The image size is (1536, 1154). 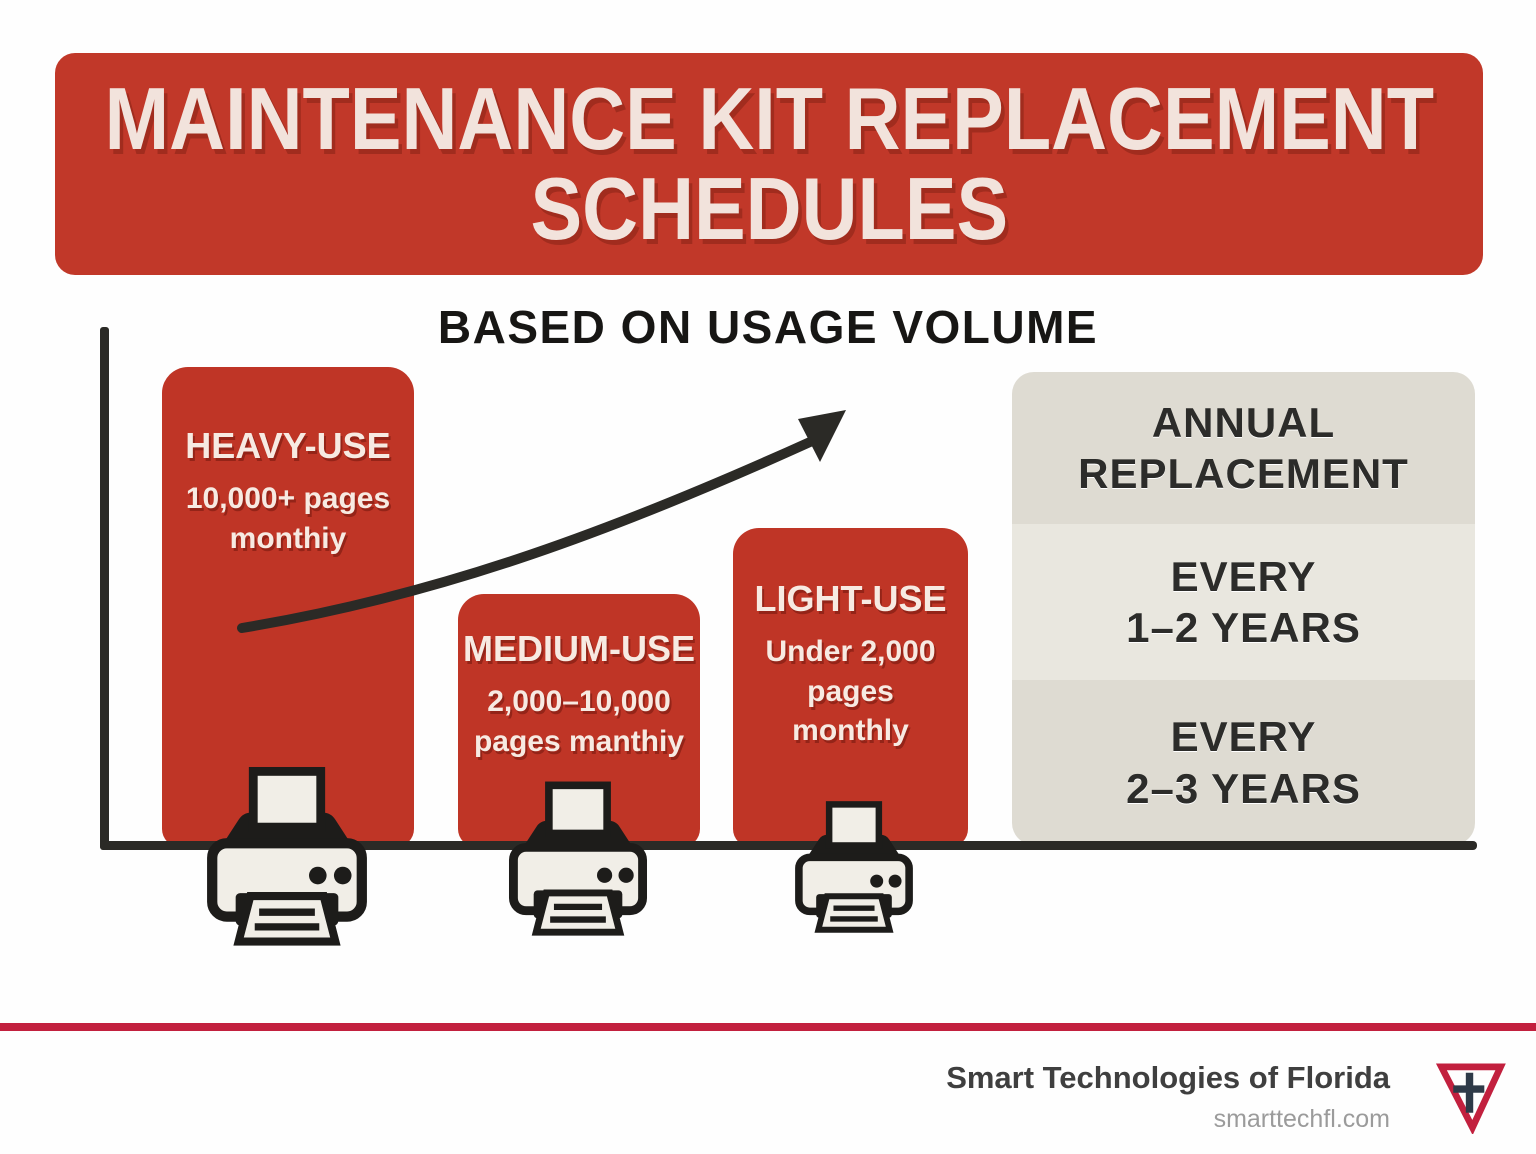 What do you see at coordinates (769, 208) in the screenshot?
I see `page-title-line-2: SCHEDULES` at bounding box center [769, 208].